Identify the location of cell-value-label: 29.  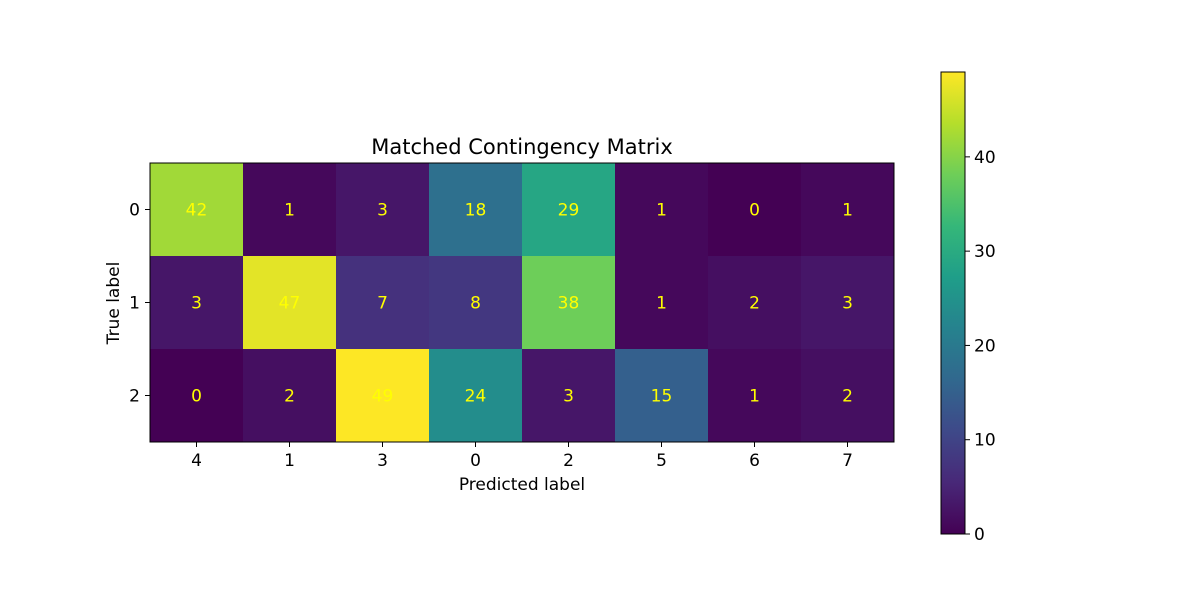
(569, 211).